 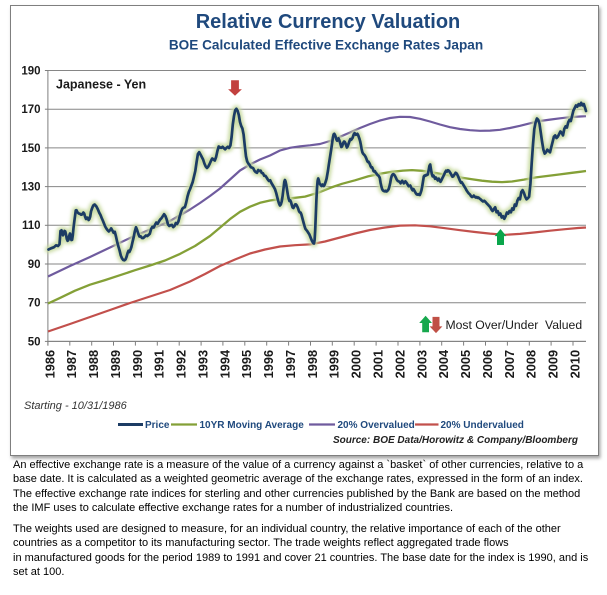 What do you see at coordinates (376, 425) in the screenshot?
I see `svg-text: 20% Overvalued` at bounding box center [376, 425].